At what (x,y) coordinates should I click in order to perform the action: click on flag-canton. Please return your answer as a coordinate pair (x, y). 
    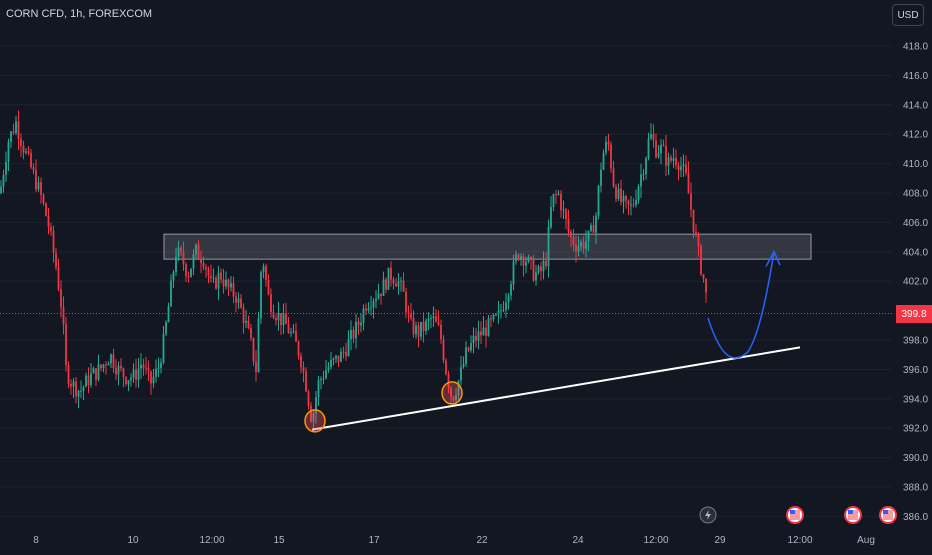
    Looking at the image, I should click on (885, 512).